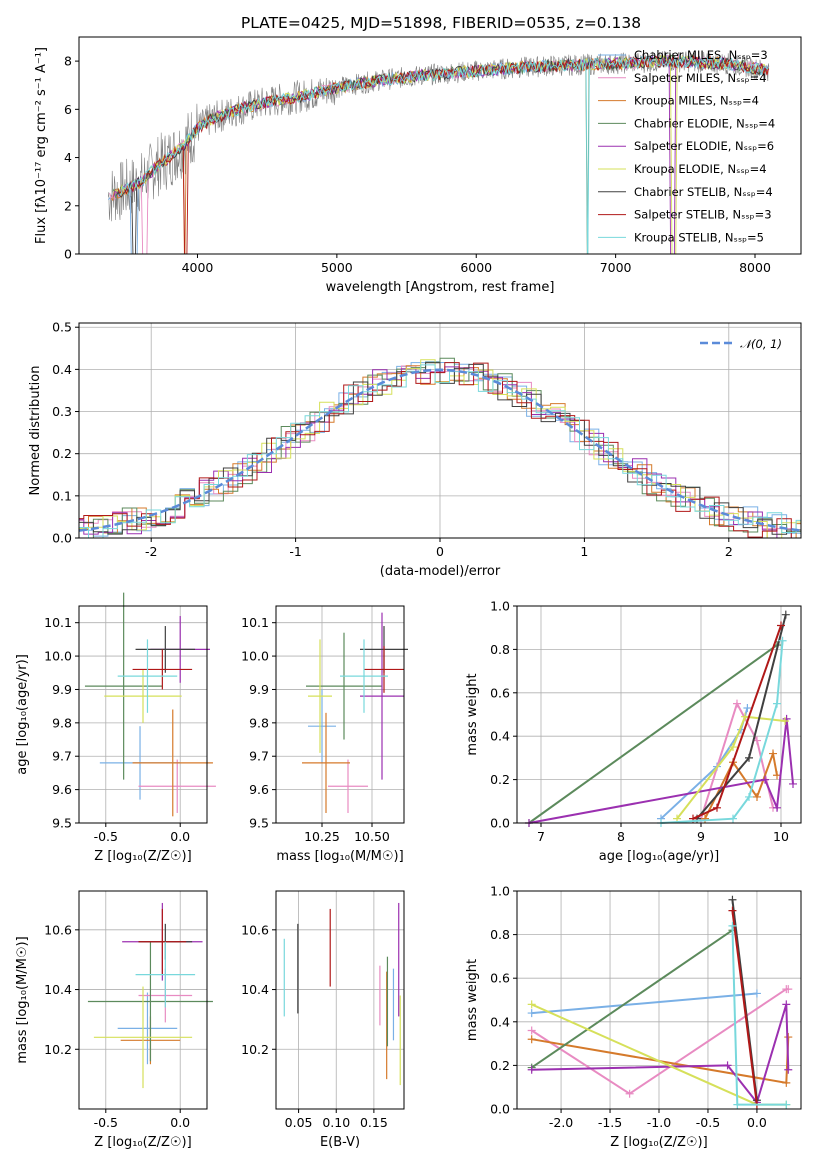 This screenshot has width=819, height=1170. Describe the element at coordinates (761, 344) in the screenshot. I see `legend-entry: 𝒩(0, 1)` at that location.